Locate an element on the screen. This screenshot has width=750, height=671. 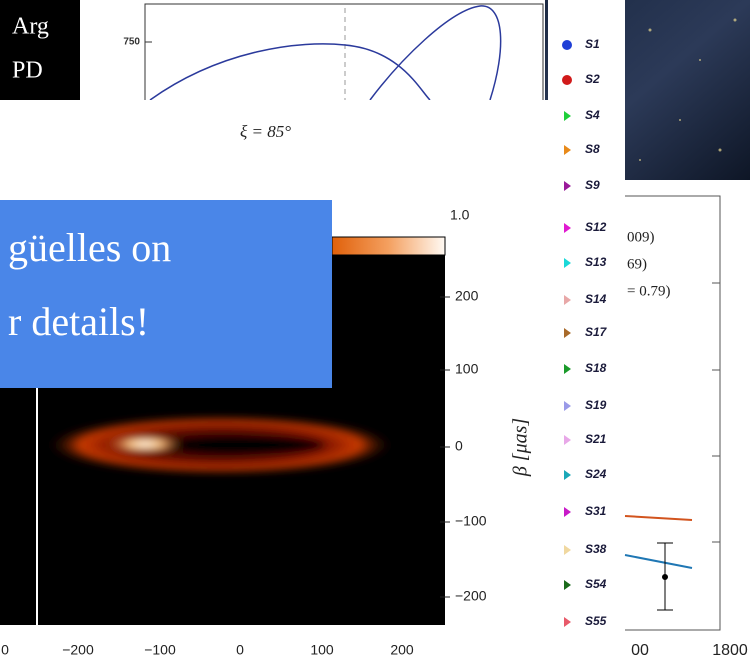
right-ticks is located at coordinates (716, 412).